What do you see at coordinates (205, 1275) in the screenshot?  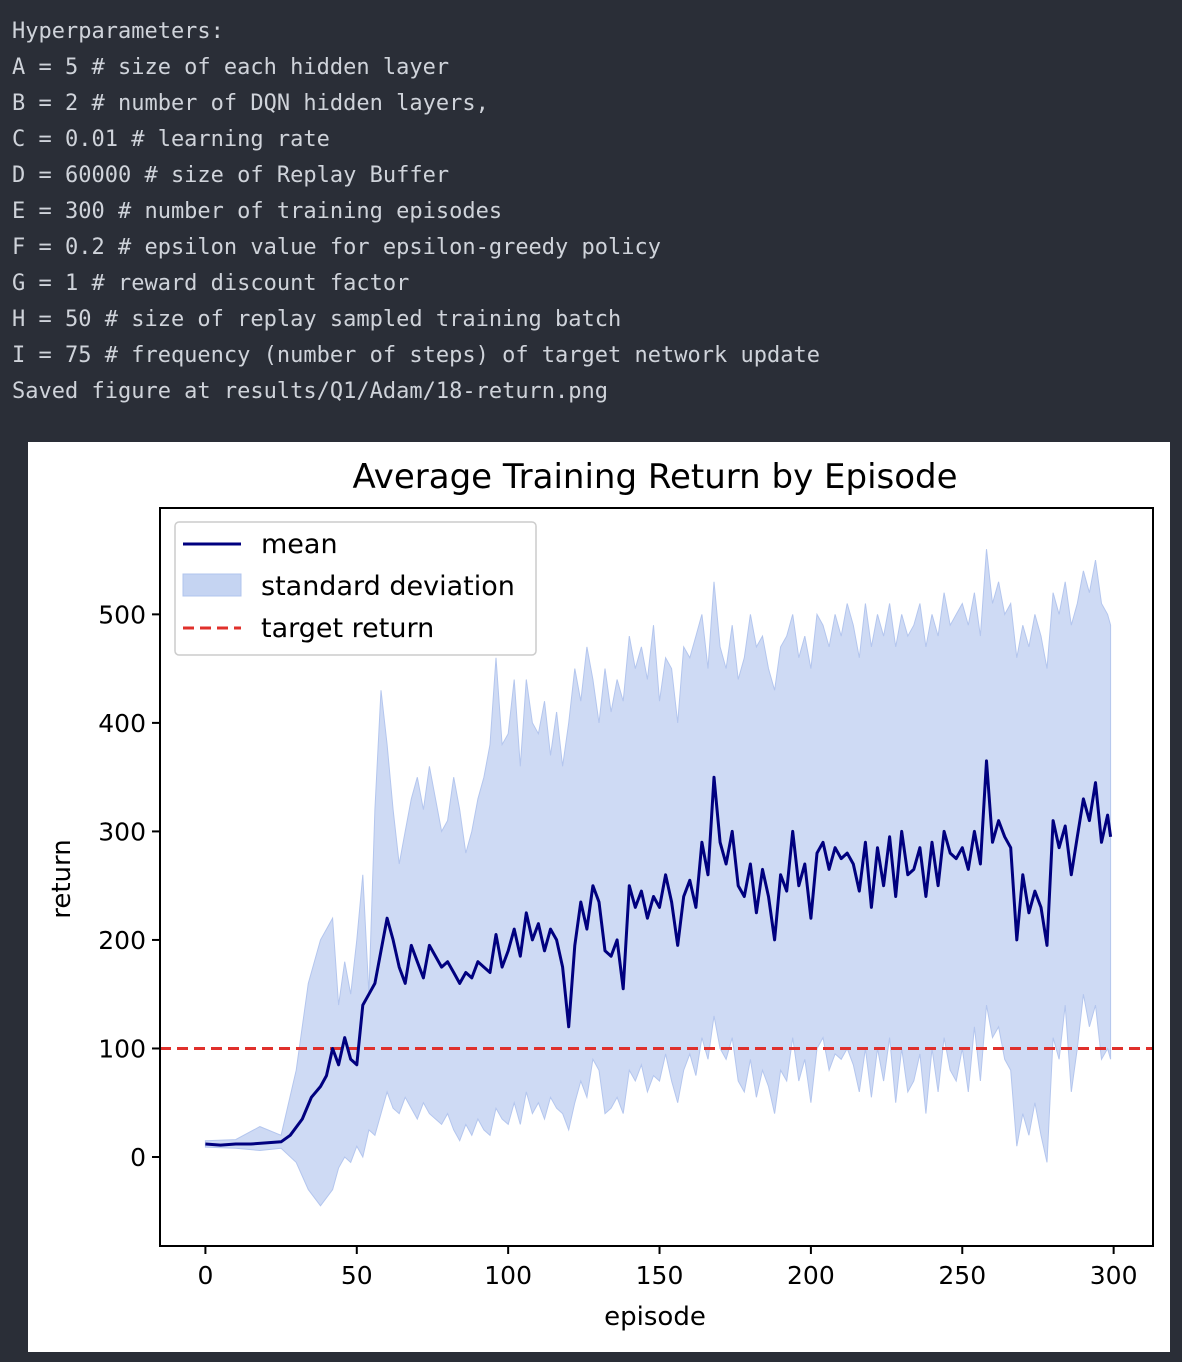 I see `x-tick-label: 0` at bounding box center [205, 1275].